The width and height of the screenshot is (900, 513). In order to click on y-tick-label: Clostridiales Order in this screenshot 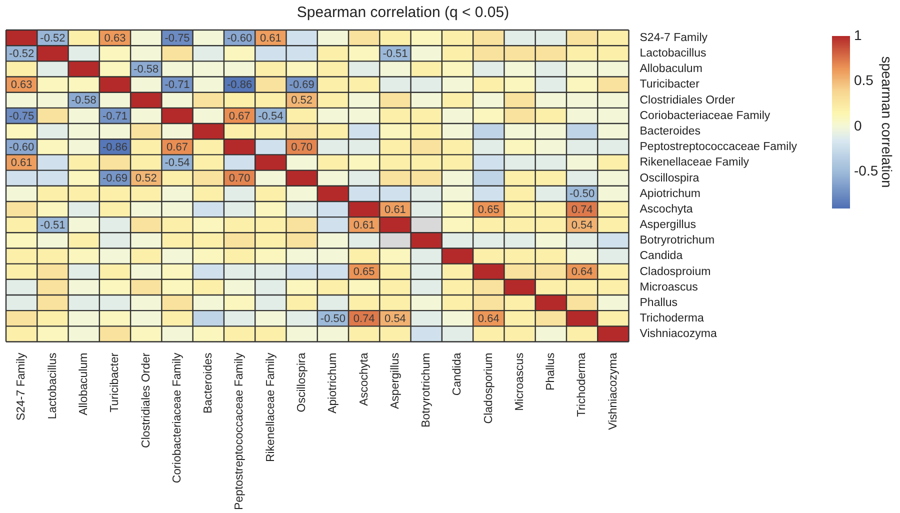, I will do `click(688, 100)`.